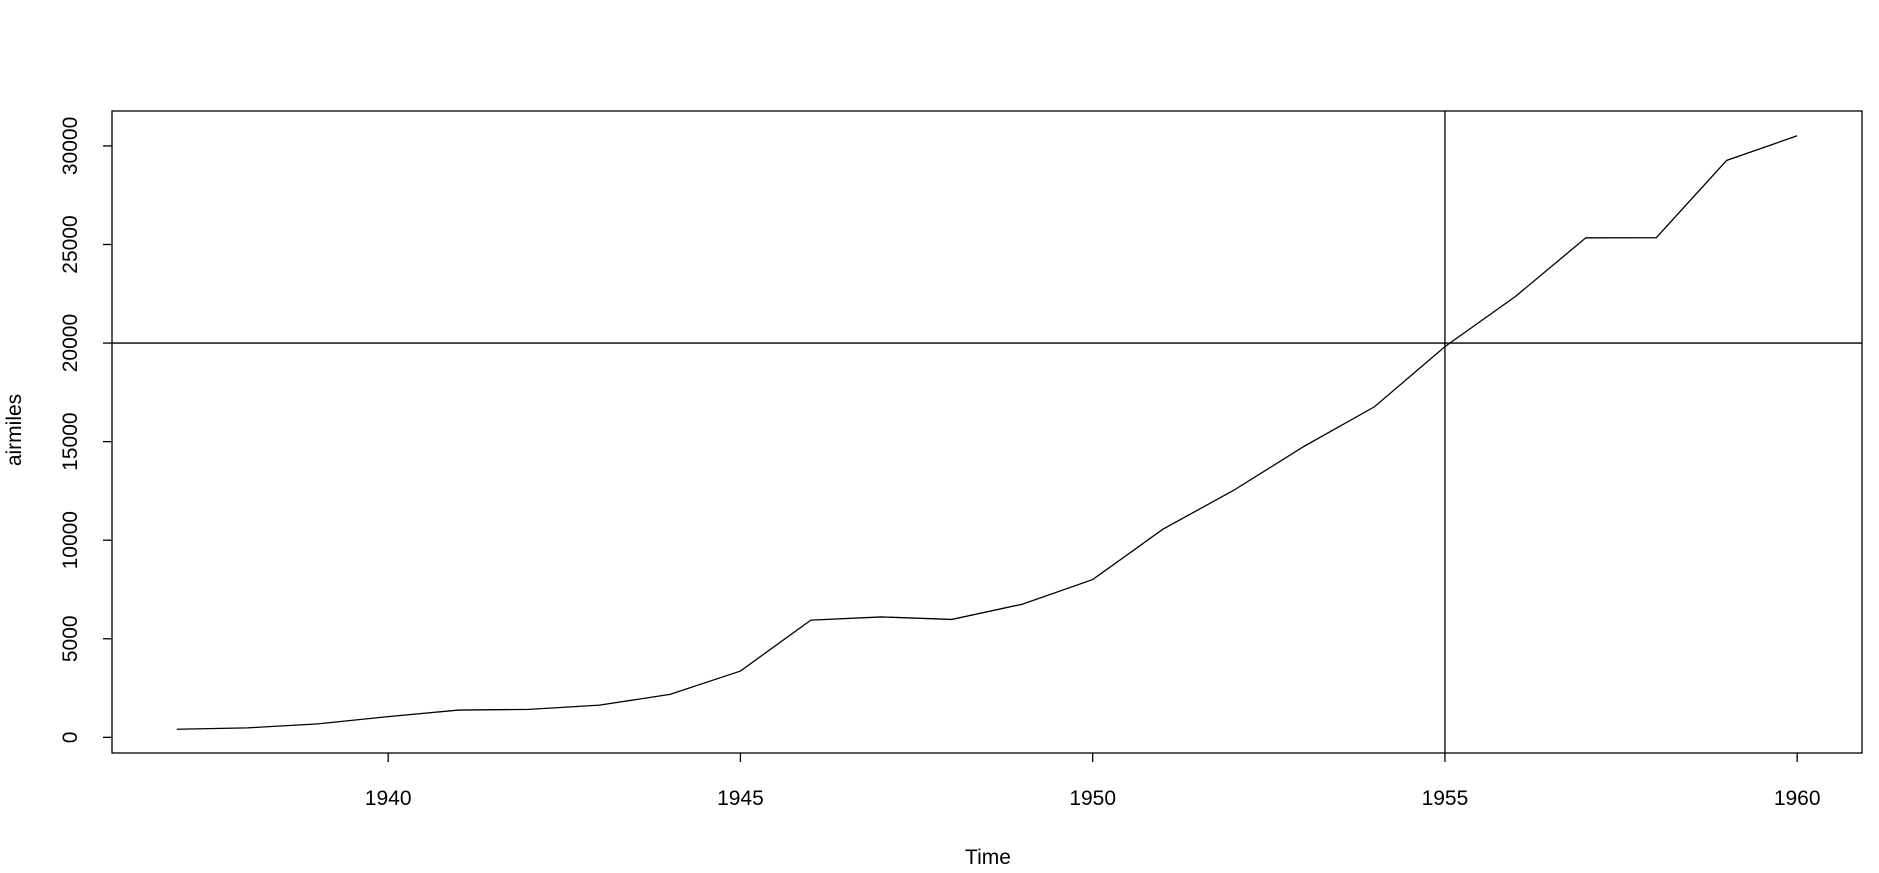 This screenshot has height=873, width=1879. What do you see at coordinates (70, 244) in the screenshot?
I see `y-tick-label: 25000` at bounding box center [70, 244].